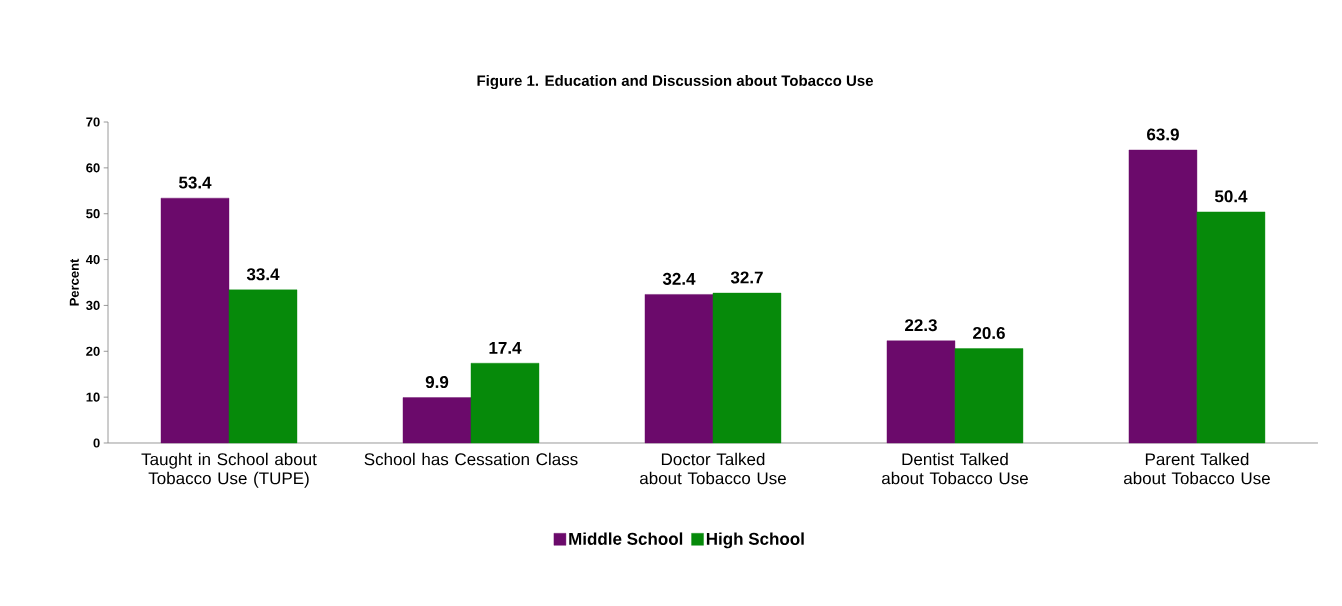 Image resolution: width=1342 pixels, height=606 pixels. I want to click on y-tick-label: 20, so click(93, 351).